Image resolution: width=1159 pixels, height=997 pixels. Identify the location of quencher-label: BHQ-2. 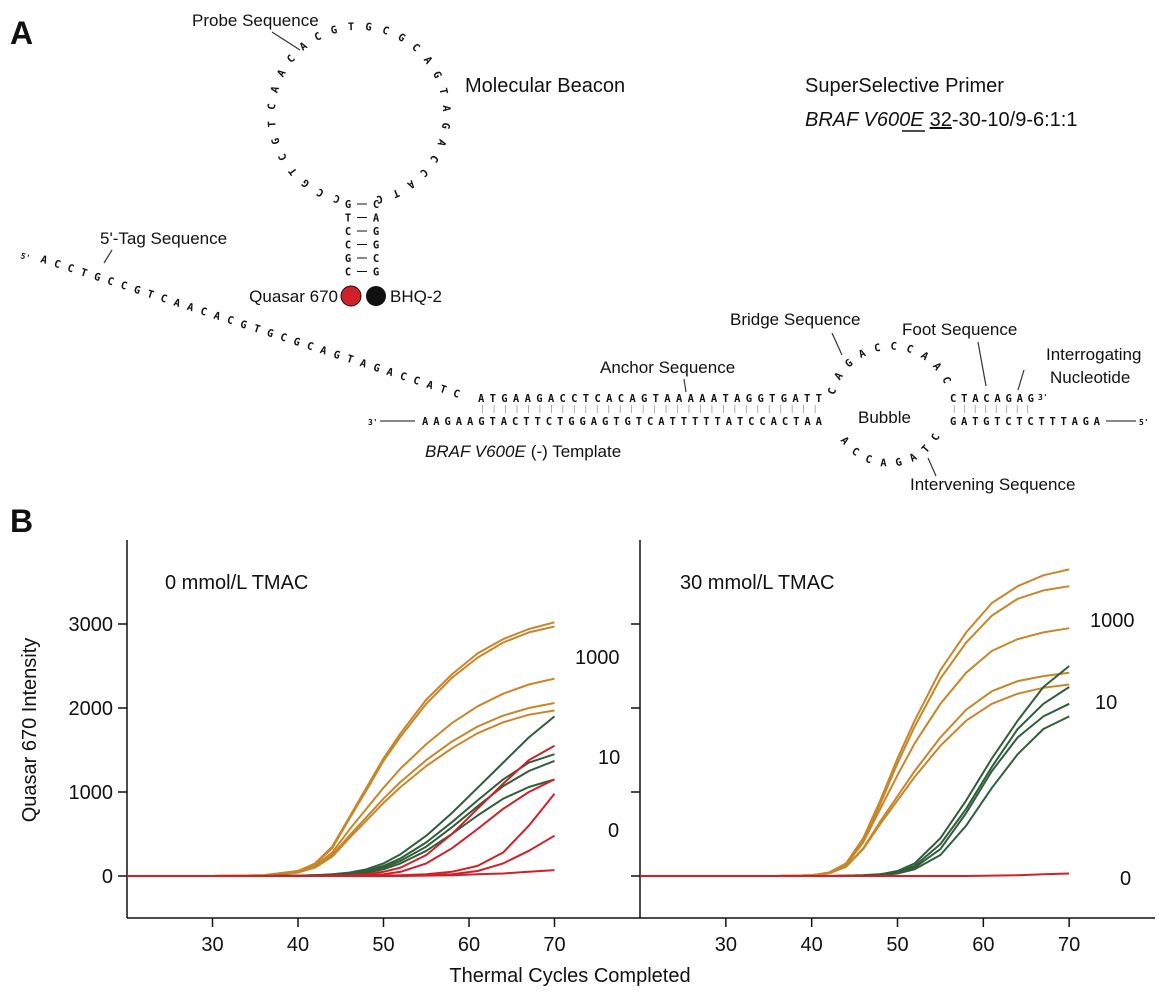
(416, 296).